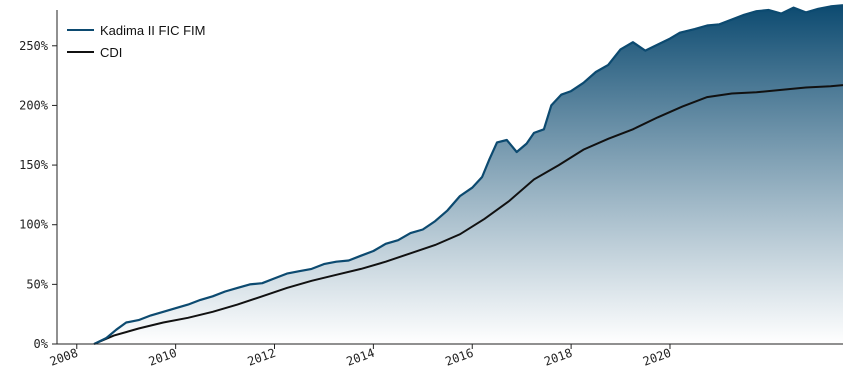  What do you see at coordinates (163, 357) in the screenshot?
I see `x-tick-label: 2010` at bounding box center [163, 357].